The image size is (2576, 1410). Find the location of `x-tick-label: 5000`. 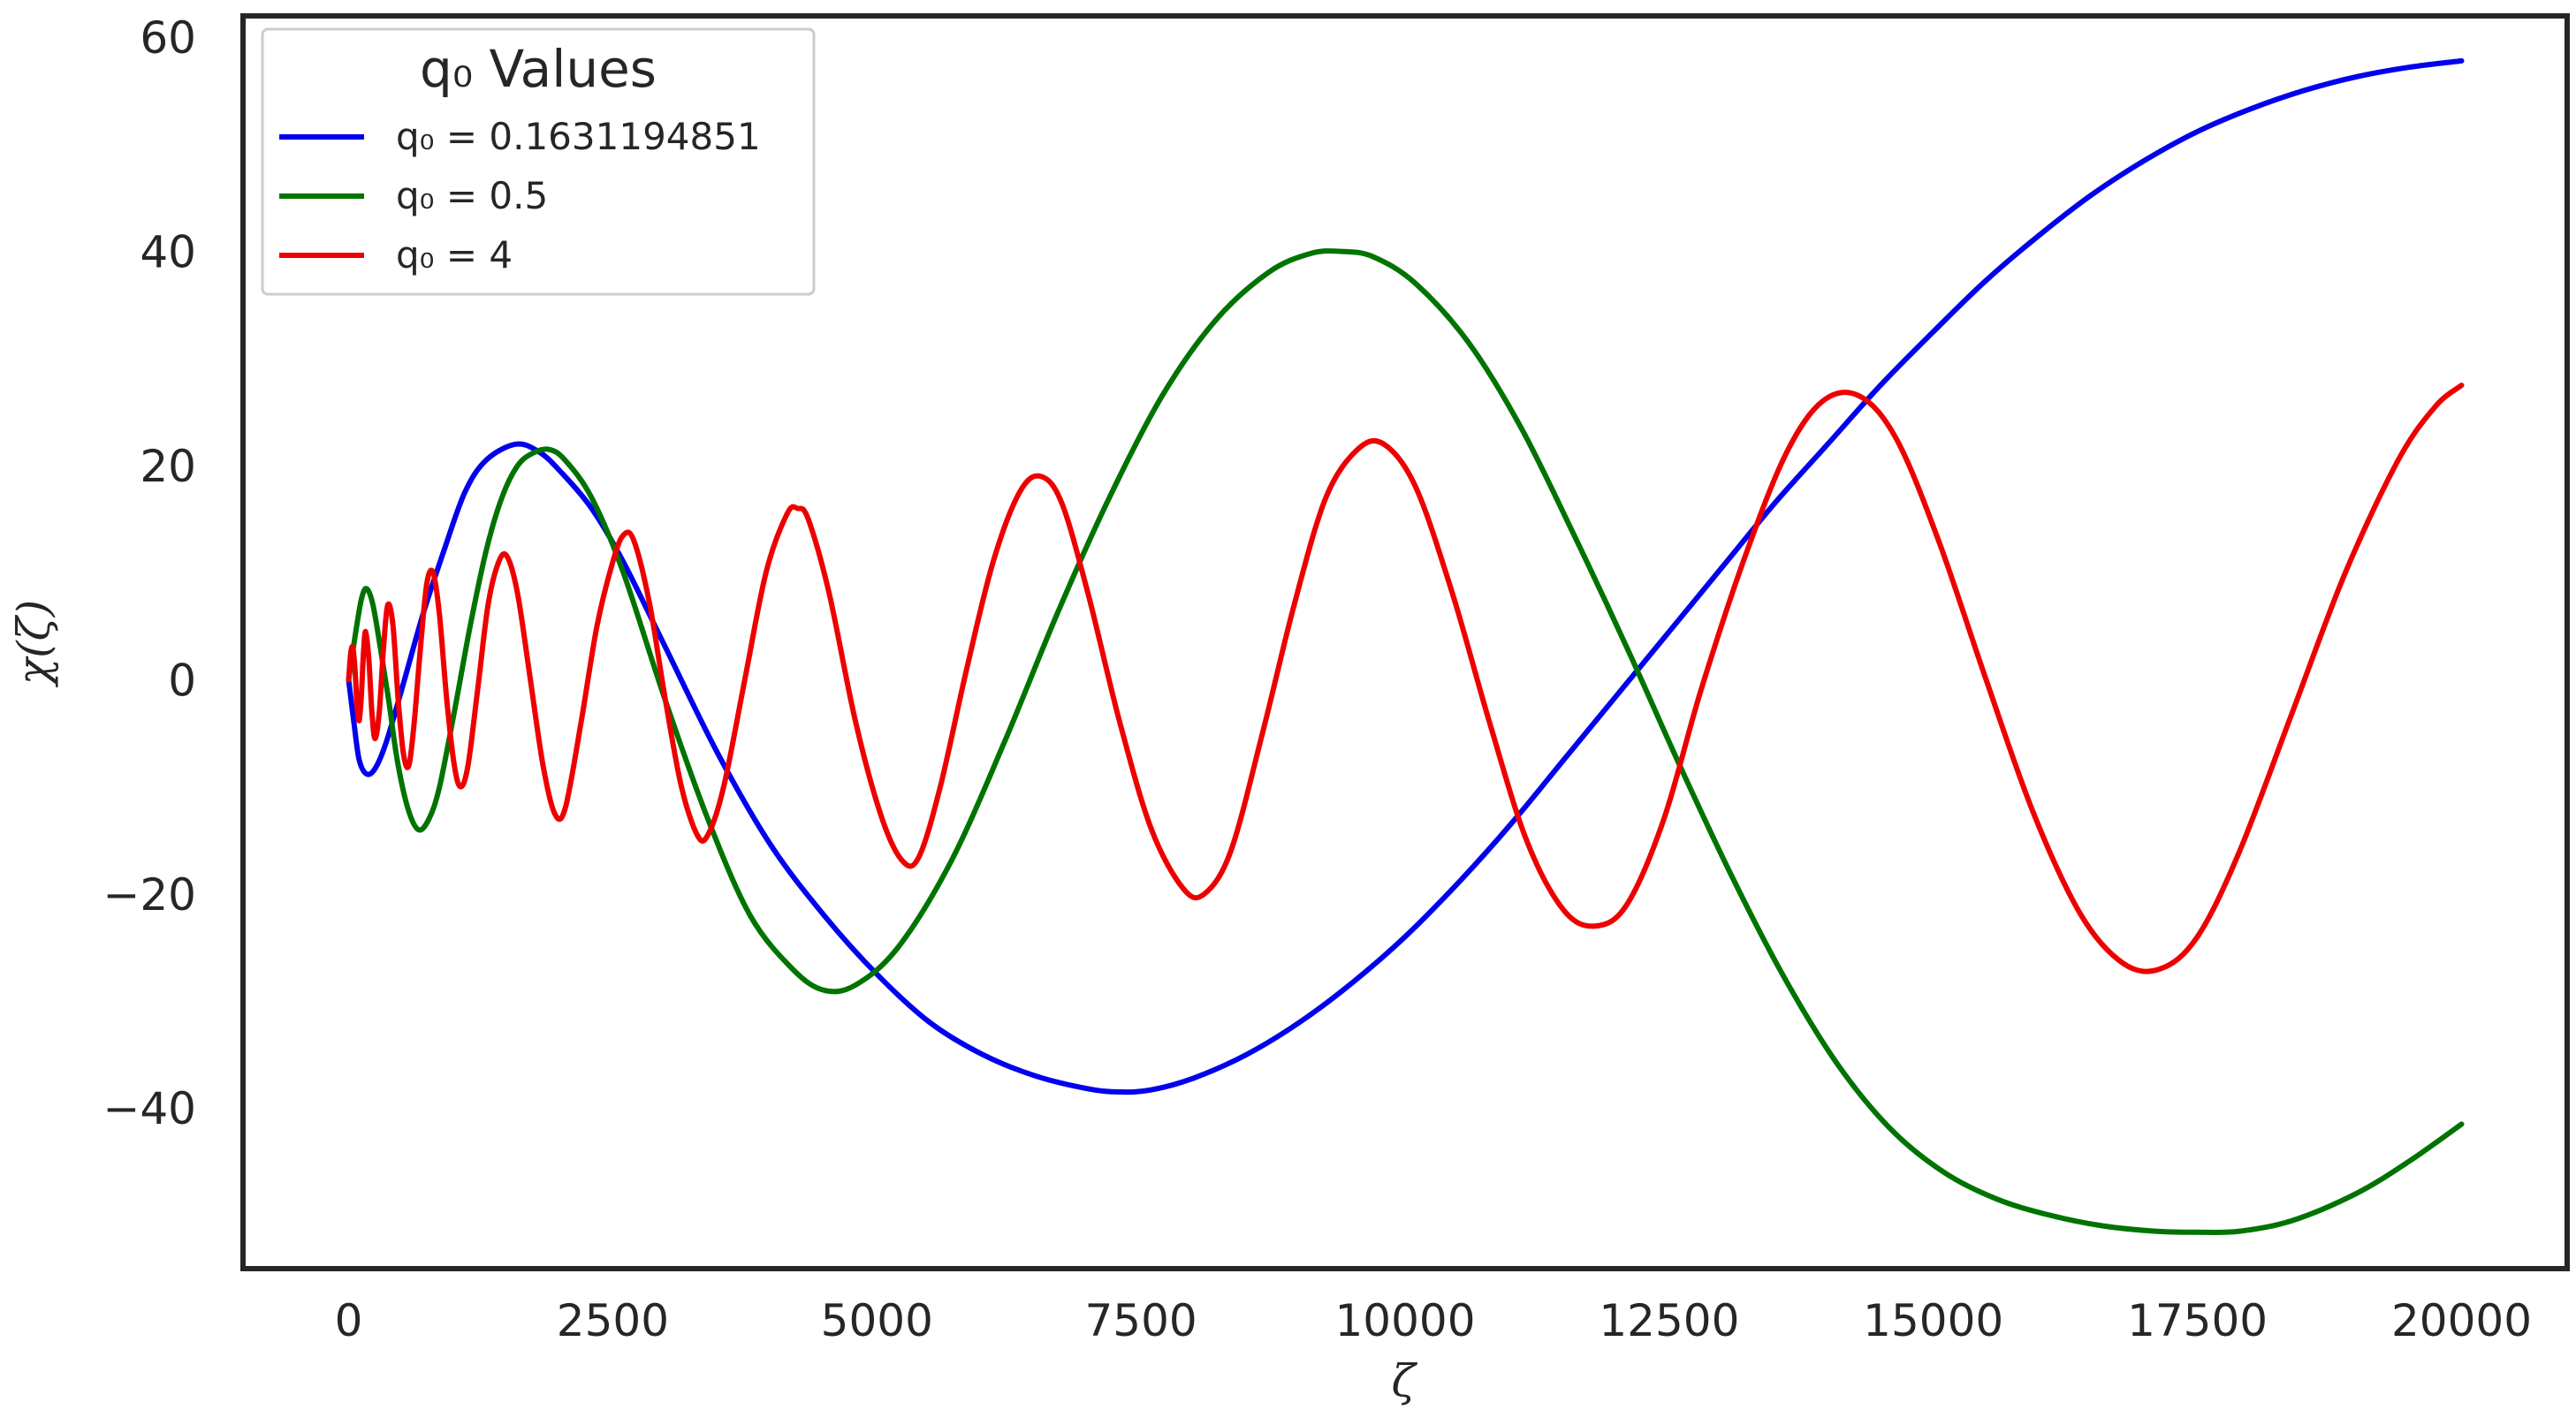

x-tick-label: 5000 is located at coordinates (877, 1320).